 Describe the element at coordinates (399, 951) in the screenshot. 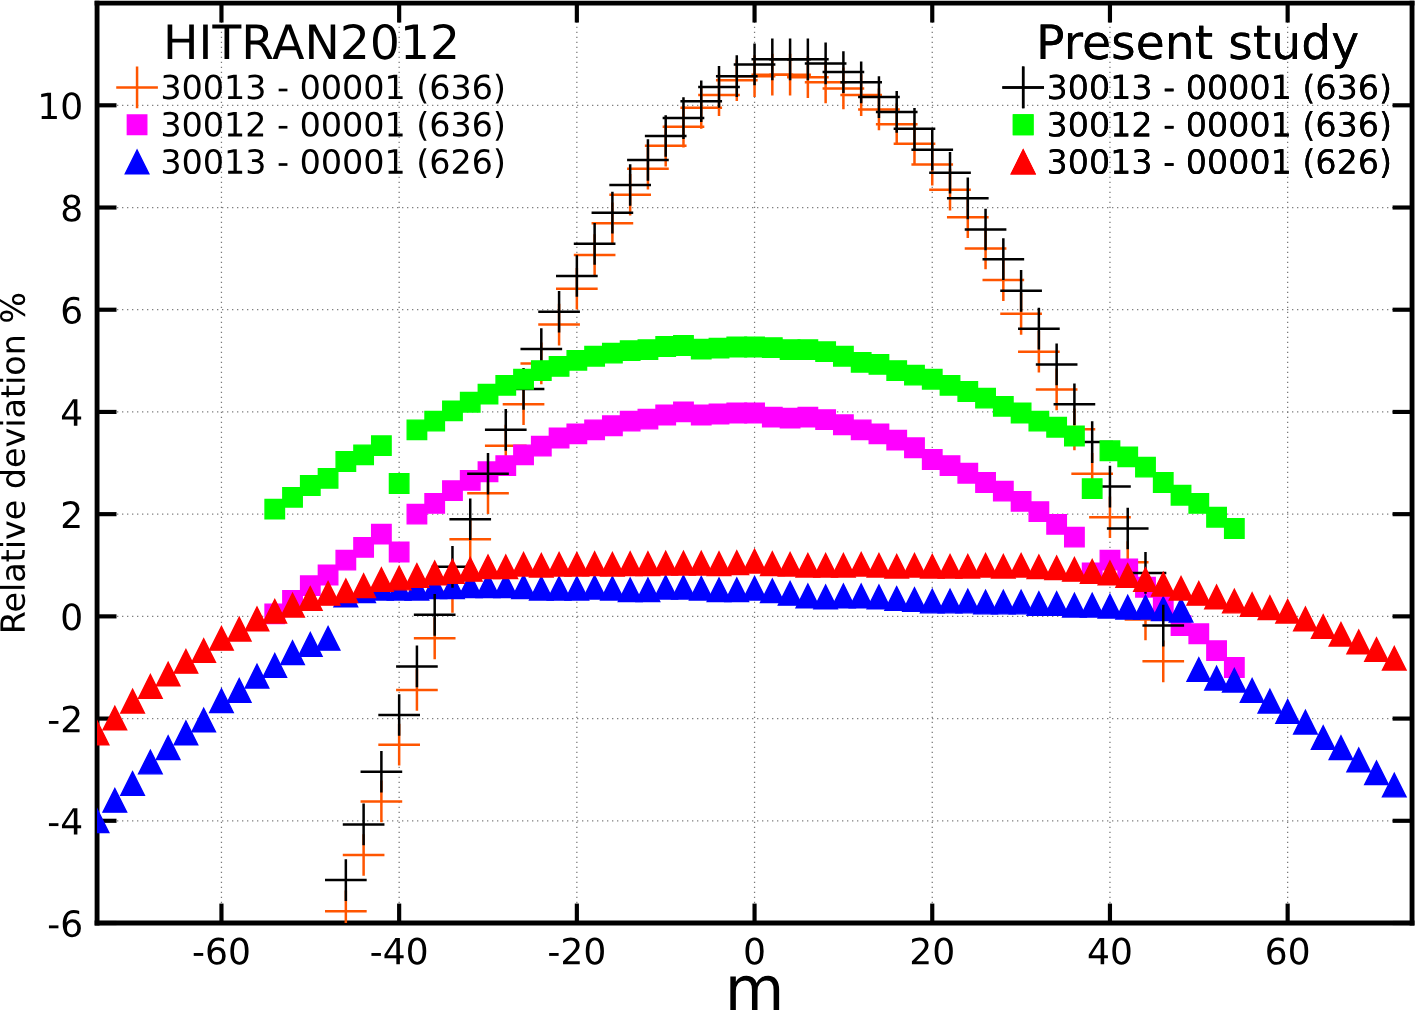

I see `x-tick-label: -40` at that location.